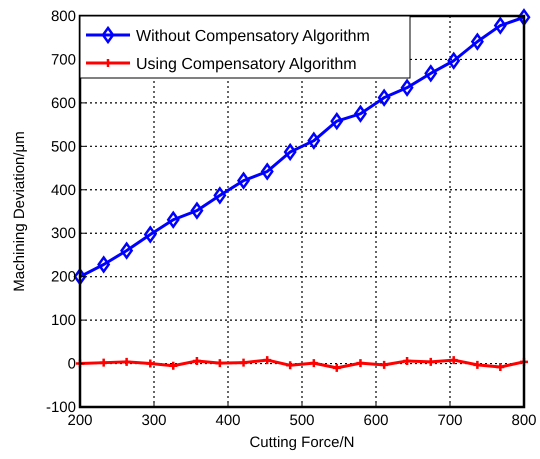 The height and width of the screenshot is (459, 540). I want to click on y-tick-label: 0, so click(72, 364).